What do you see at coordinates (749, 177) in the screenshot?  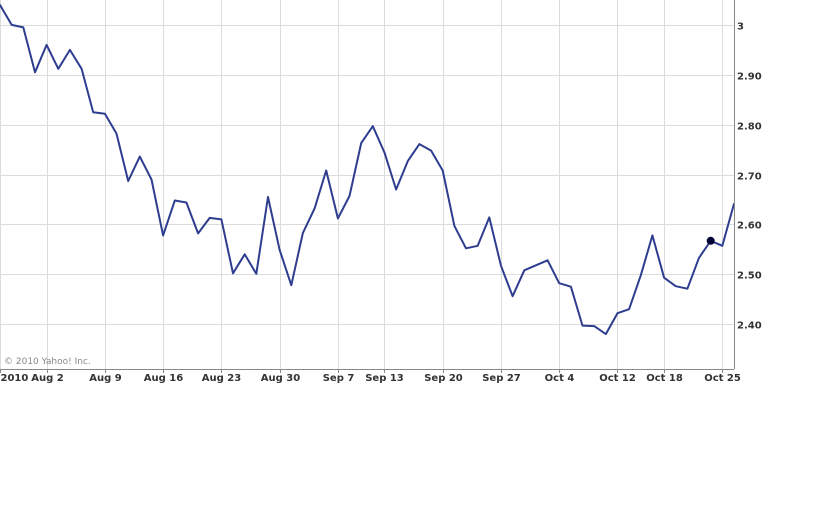 I see `y-tick-label: 2.70` at bounding box center [749, 177].